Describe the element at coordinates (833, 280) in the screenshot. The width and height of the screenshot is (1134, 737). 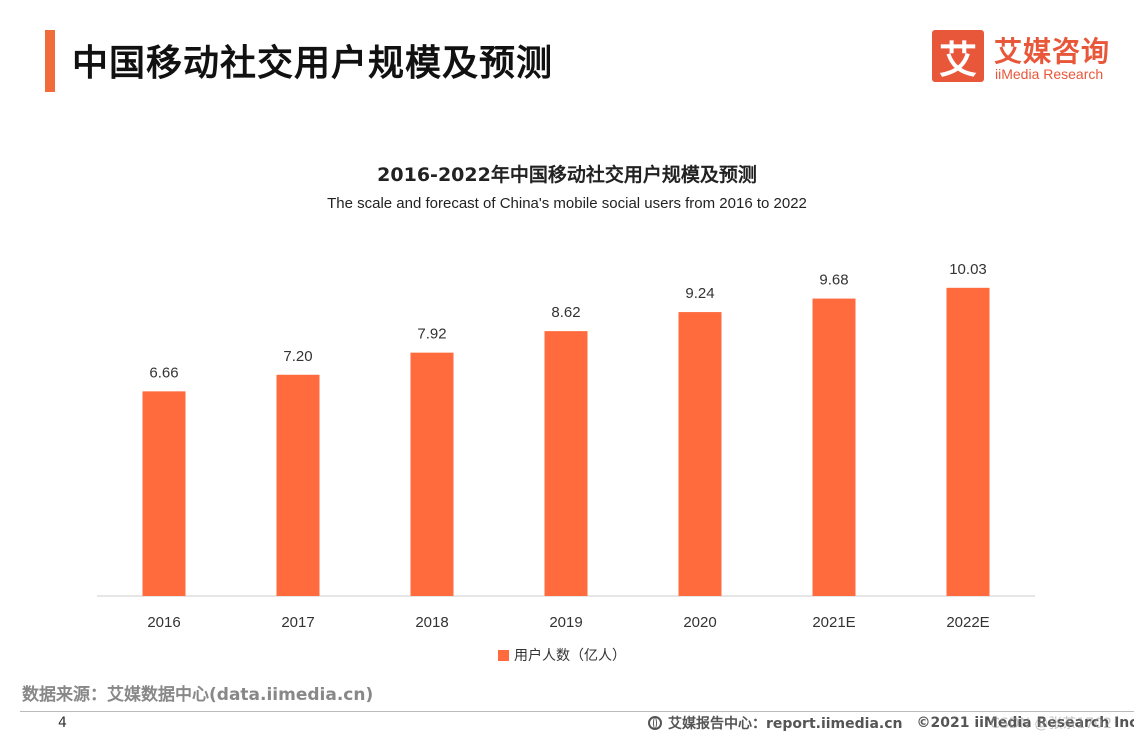
I see `data-label-2021E: 9.68` at that location.